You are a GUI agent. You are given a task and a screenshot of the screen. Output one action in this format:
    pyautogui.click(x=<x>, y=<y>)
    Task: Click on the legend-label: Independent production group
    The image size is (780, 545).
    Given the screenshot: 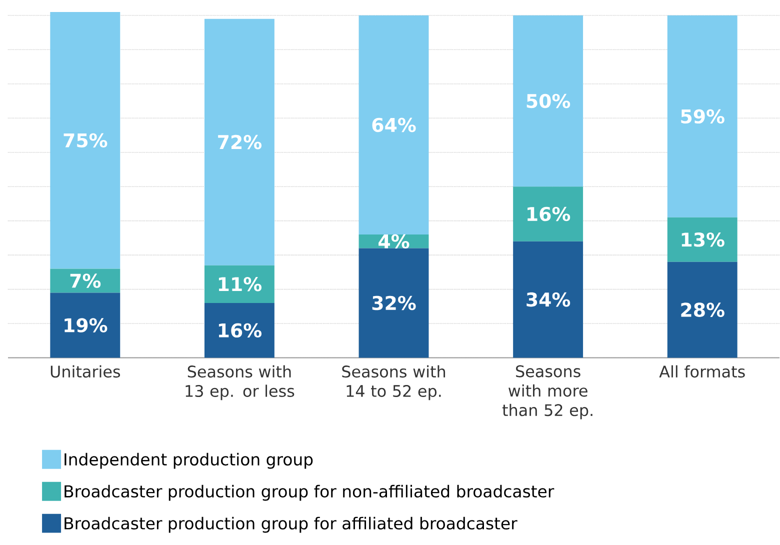 What is the action you would take?
    pyautogui.click(x=188, y=461)
    